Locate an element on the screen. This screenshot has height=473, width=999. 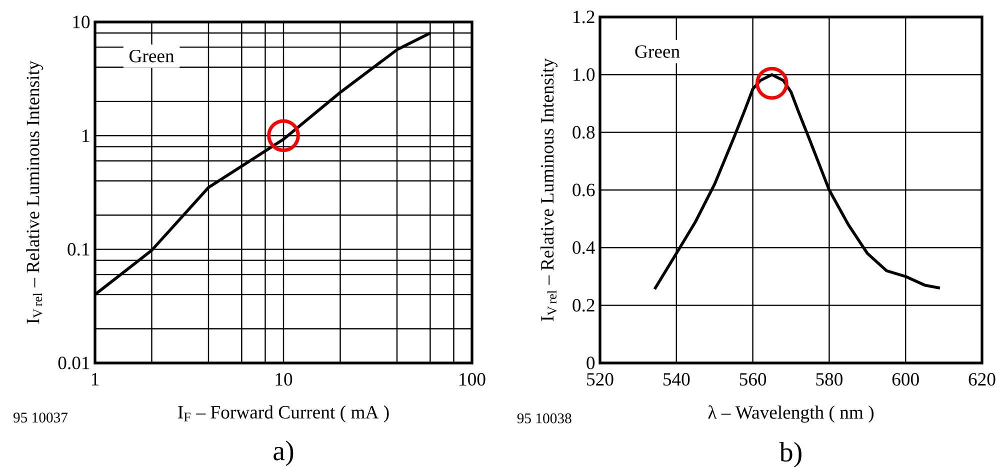
text: a) is located at coordinates (284, 453).